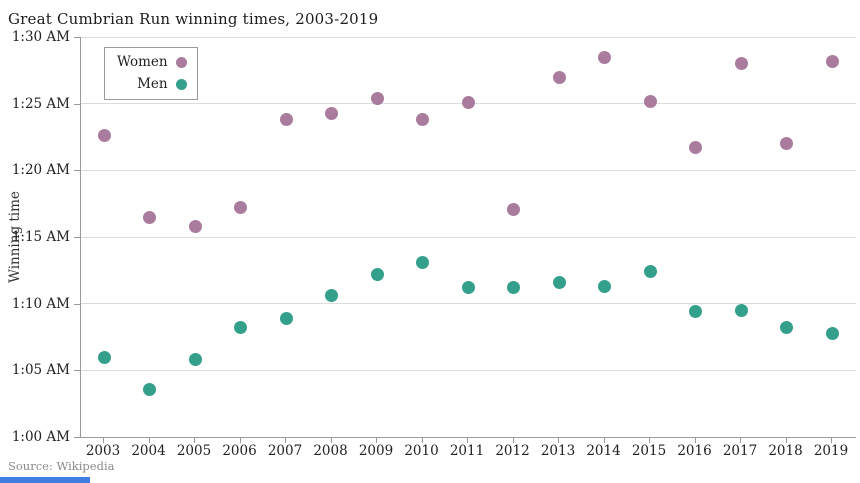 The image size is (860, 483). I want to click on legend-label: Men, so click(152, 84).